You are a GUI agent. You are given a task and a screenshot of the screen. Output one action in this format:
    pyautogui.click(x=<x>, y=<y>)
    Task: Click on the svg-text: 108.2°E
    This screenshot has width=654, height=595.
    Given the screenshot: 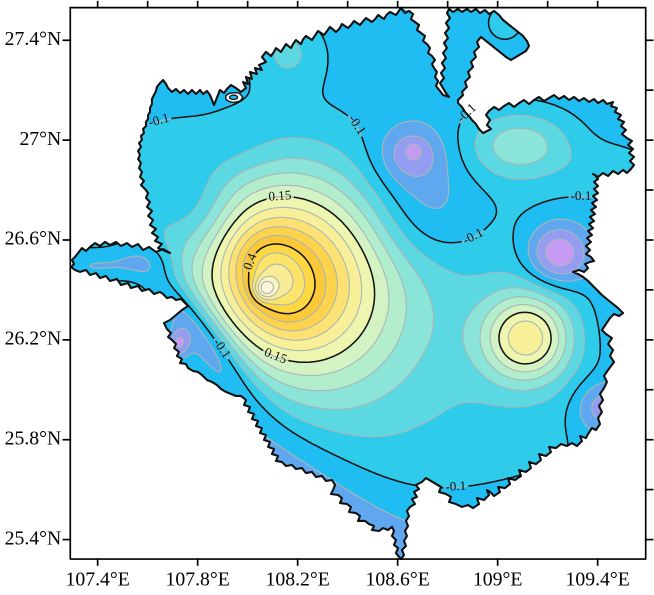 What is the action you would take?
    pyautogui.click(x=298, y=580)
    